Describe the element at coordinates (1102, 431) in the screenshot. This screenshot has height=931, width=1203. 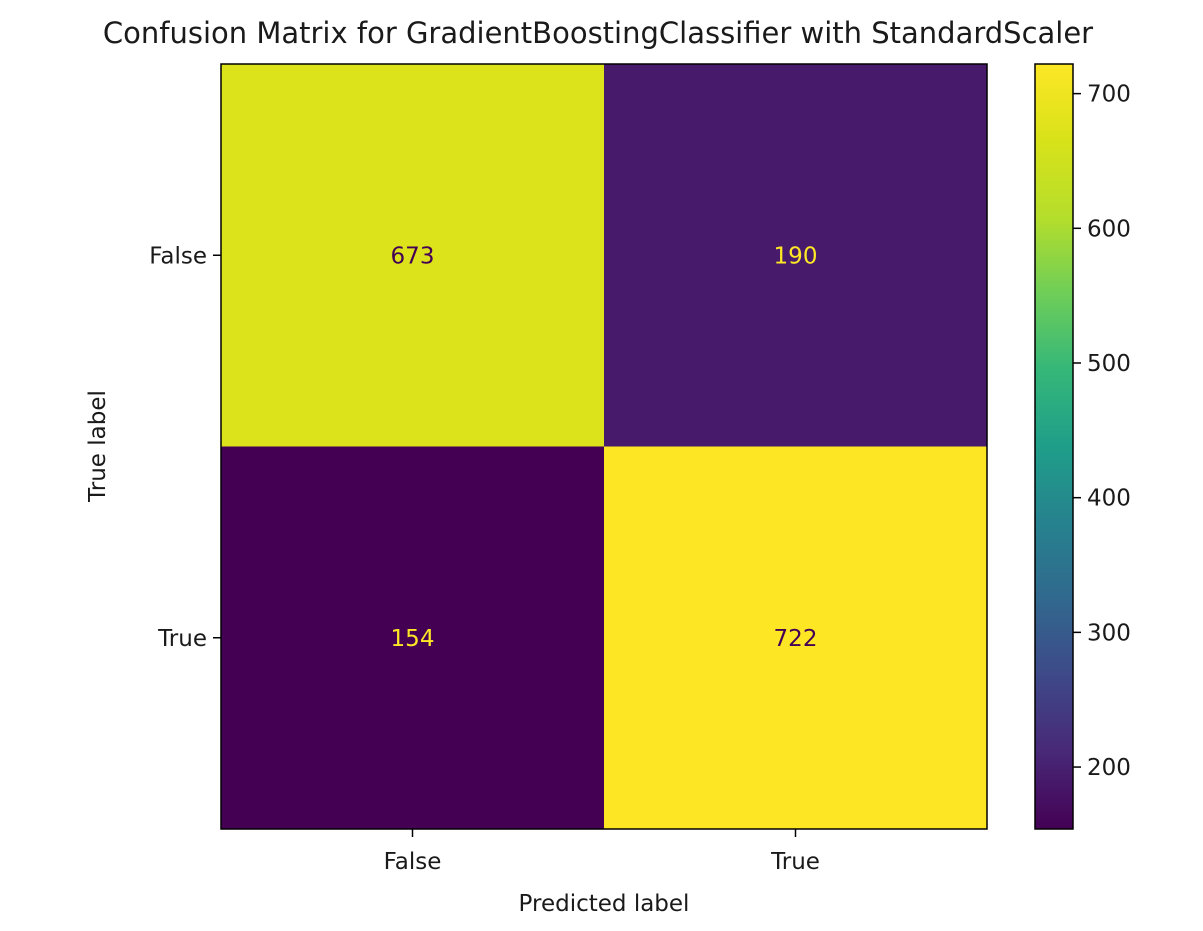
I see `colorbar-ticks: 200 300 400 500 600 700` at that location.